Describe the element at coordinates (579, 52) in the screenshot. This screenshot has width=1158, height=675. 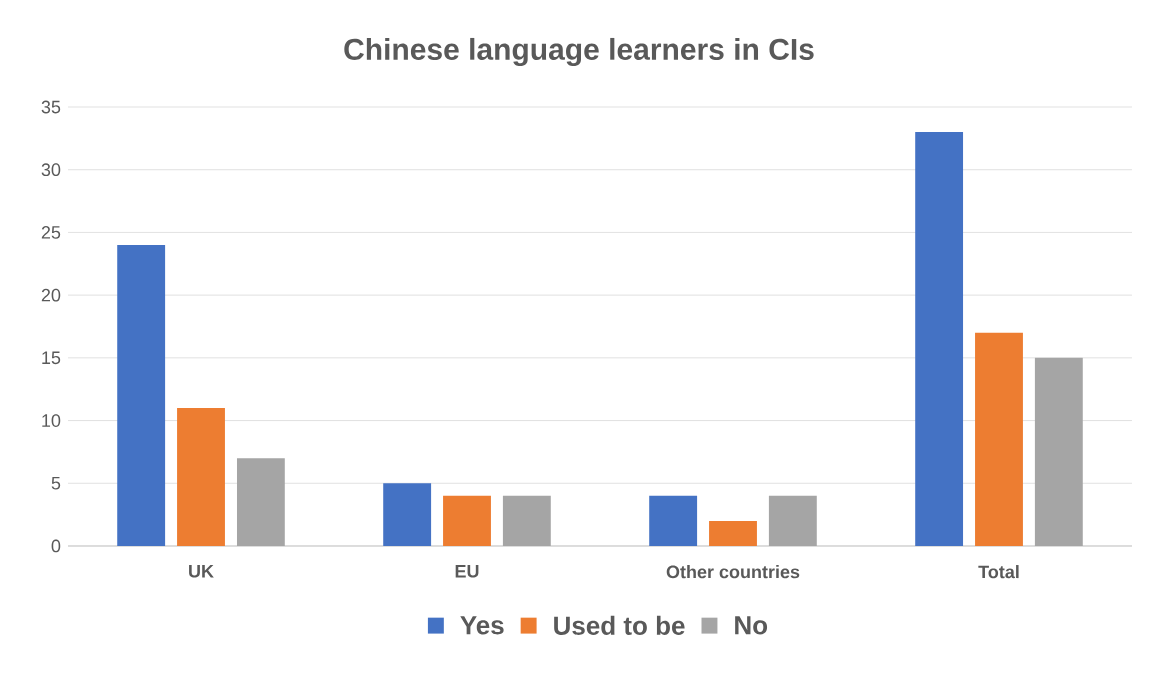
I see `chart-title: Chinese language learners in CIs` at that location.